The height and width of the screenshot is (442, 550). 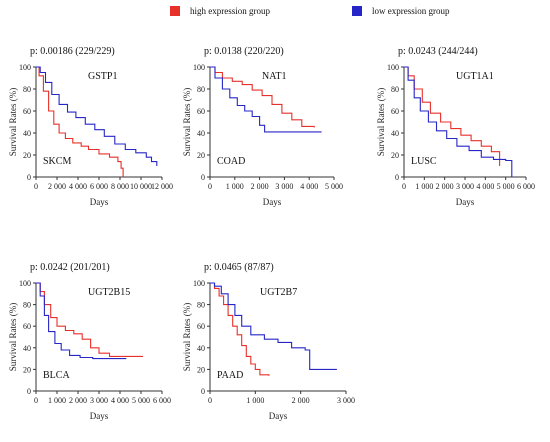 What do you see at coordinates (141, 186) in the screenshot?
I see `x-tick-label: 10 000` at bounding box center [141, 186].